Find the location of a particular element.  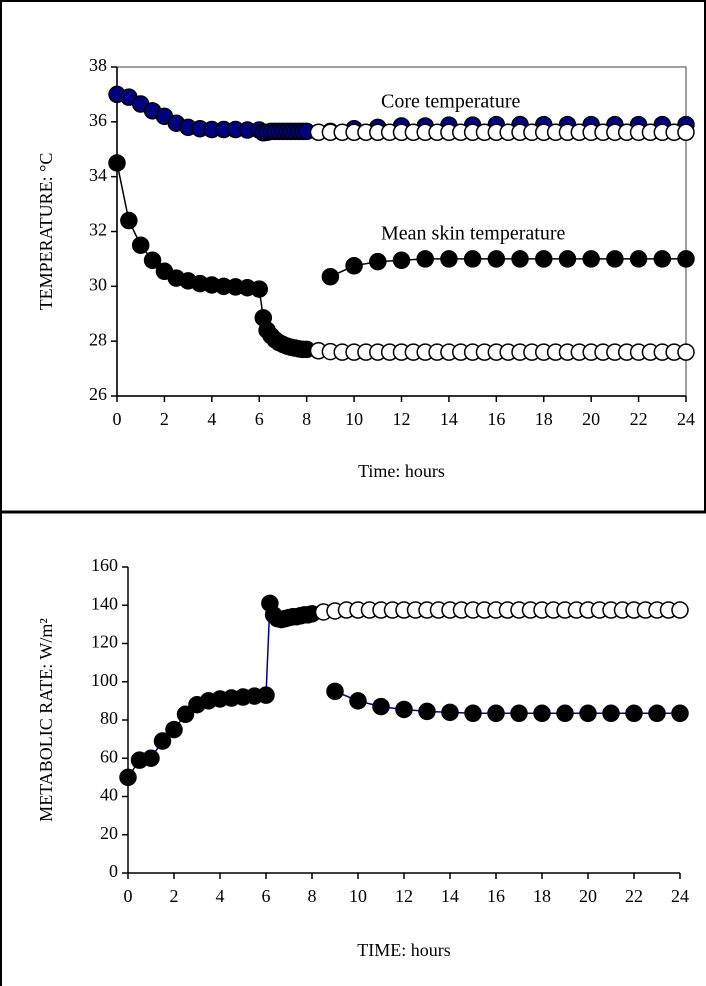

y-tick-label: 160 is located at coordinates (104, 565).